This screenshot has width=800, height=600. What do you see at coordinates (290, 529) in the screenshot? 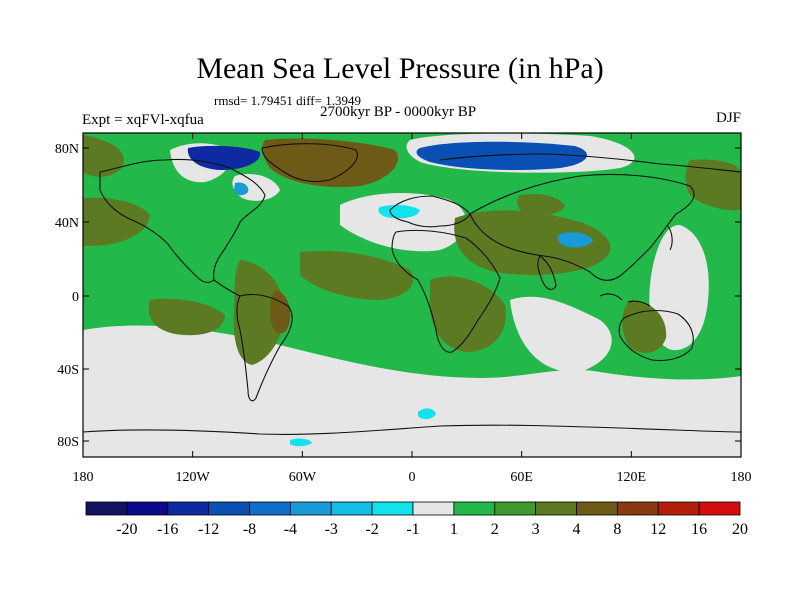
I see `colorbar-label: -4` at bounding box center [290, 529].